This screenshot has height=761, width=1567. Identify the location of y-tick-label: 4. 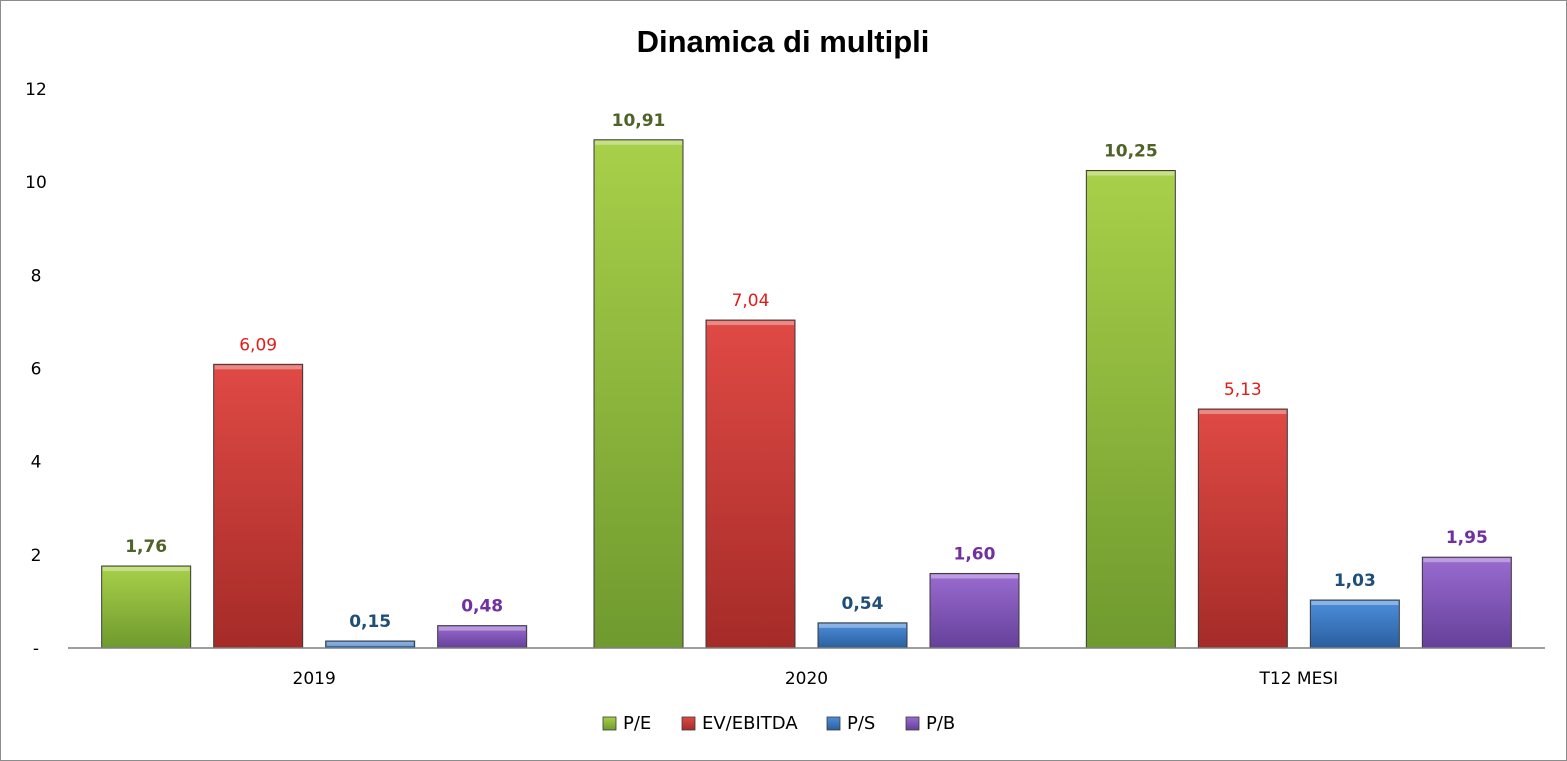
(36, 463).